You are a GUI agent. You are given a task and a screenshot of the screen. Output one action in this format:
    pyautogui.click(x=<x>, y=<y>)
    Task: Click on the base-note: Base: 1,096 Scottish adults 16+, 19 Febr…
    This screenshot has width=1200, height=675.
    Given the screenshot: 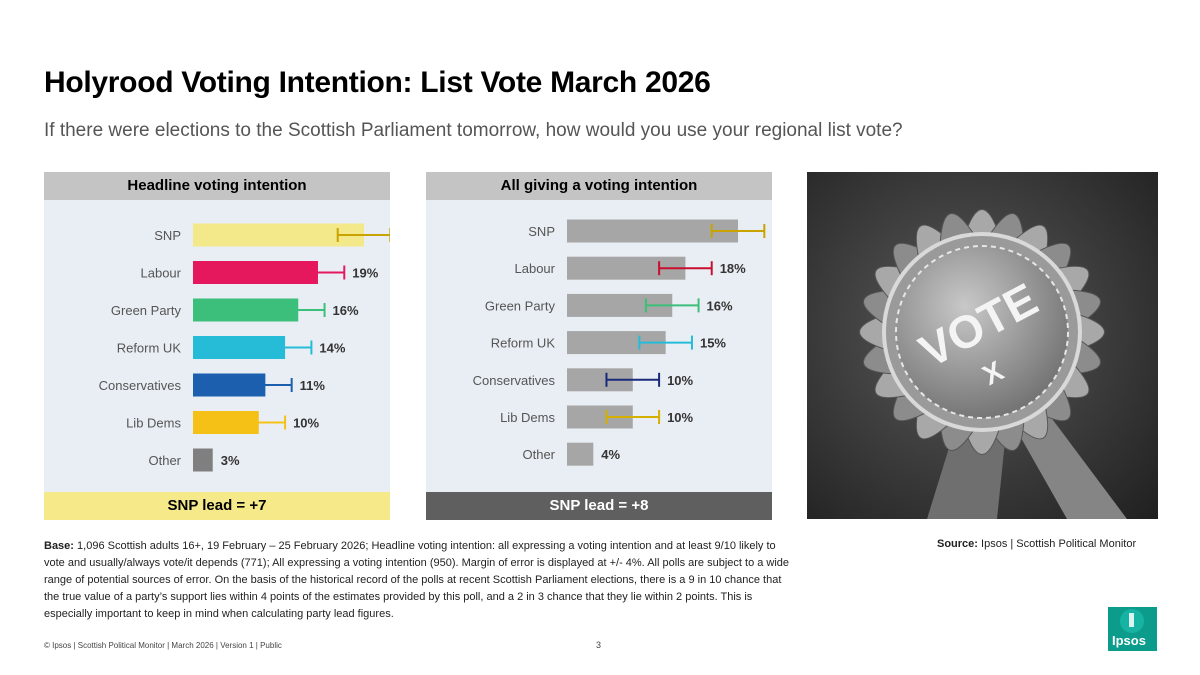 What is the action you would take?
    pyautogui.click(x=419, y=580)
    